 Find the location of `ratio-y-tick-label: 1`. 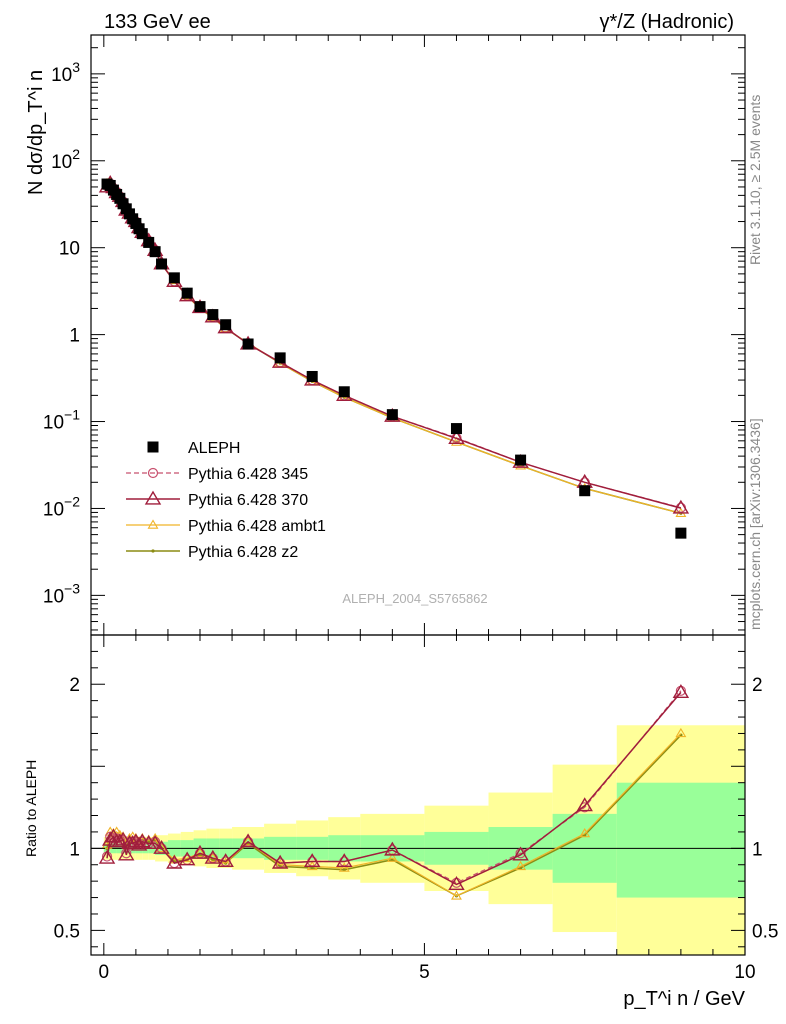

ratio-y-tick-label: 1 is located at coordinates (74, 849).